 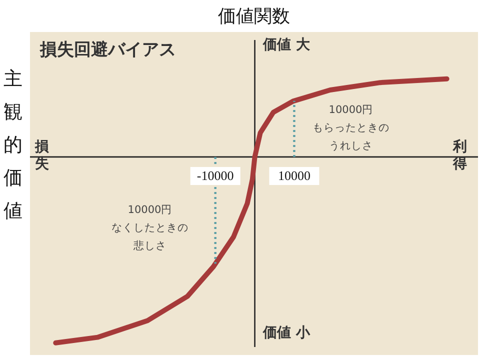 What do you see at coordinates (351, 128) in the screenshot?
I see `annotation: もらったときの` at bounding box center [351, 128].